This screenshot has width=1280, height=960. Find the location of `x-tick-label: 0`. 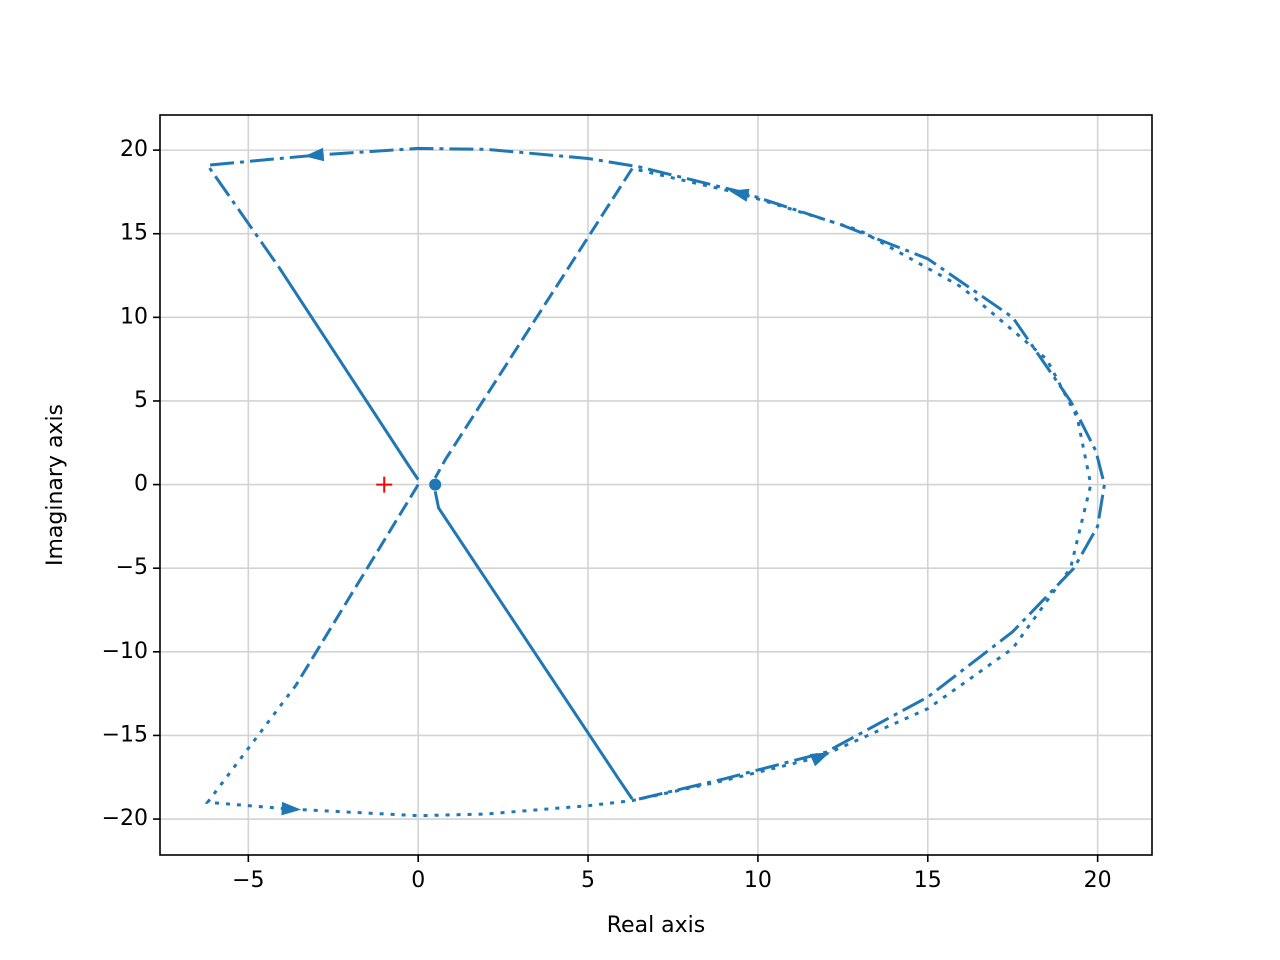

x-tick-label: 0 is located at coordinates (418, 880).